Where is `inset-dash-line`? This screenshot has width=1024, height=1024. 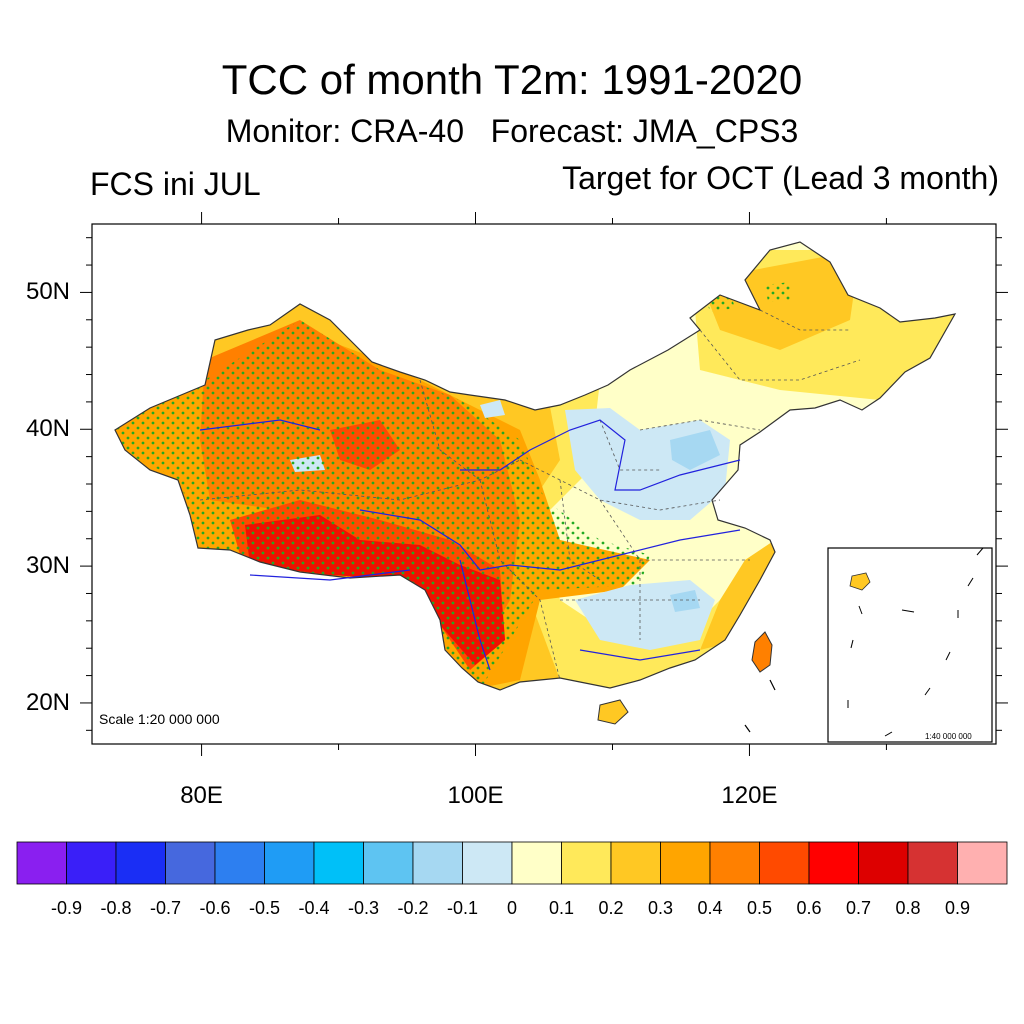
inset-dash-line is located at coordinates (915, 642).